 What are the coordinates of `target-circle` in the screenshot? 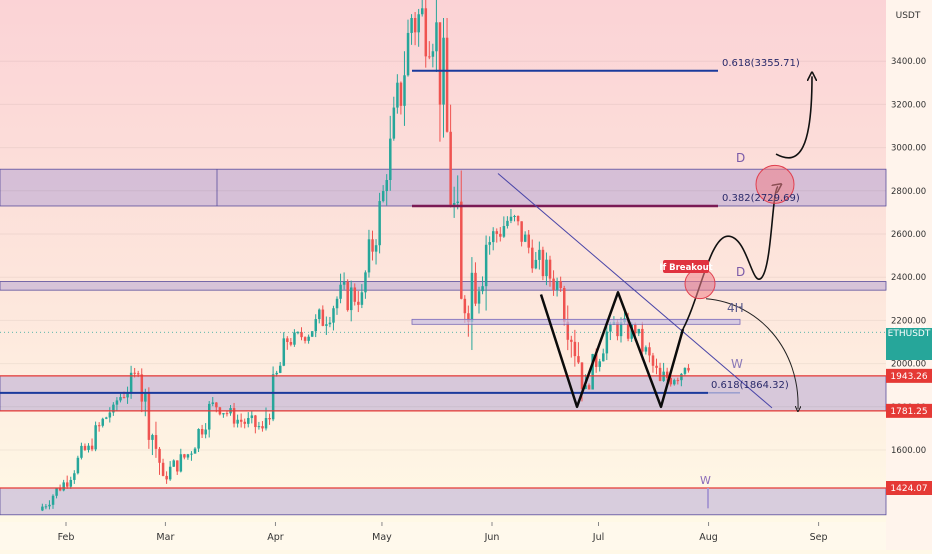 It's located at (775, 184).